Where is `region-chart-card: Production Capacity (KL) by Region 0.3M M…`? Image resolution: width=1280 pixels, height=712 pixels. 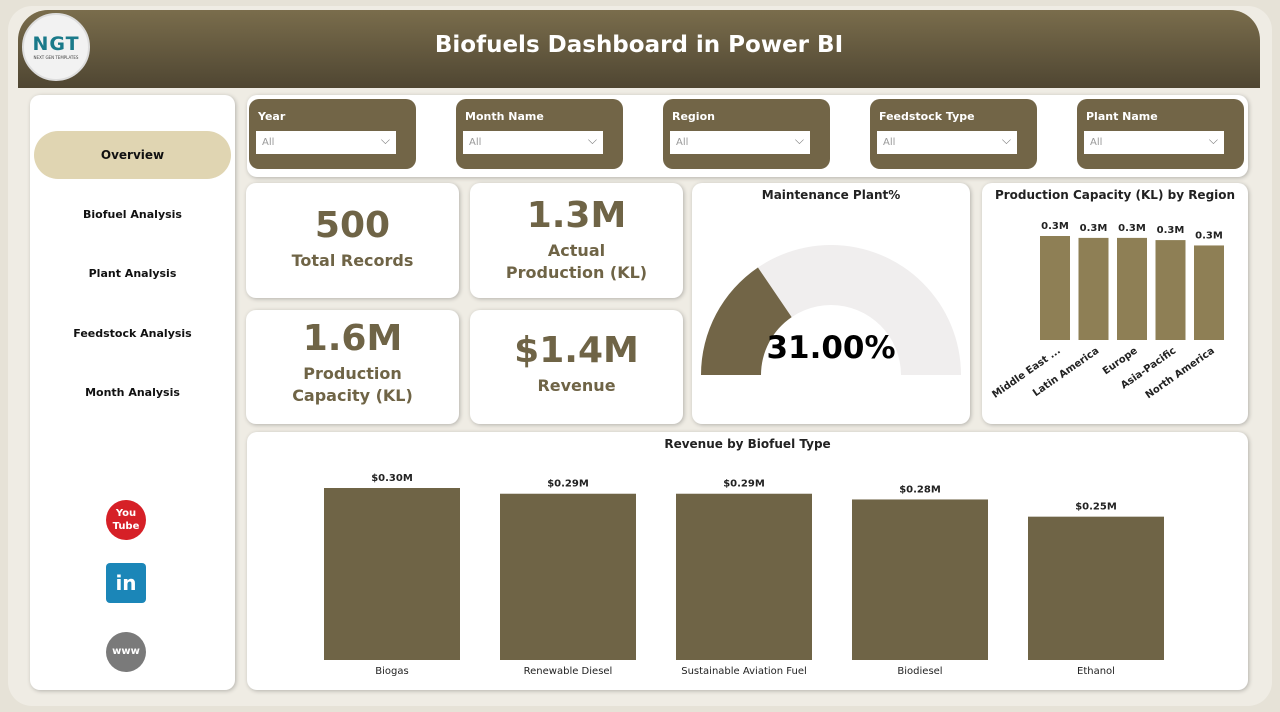
region-chart-card: Production Capacity (KL) by Region 0.3M M… is located at coordinates (1115, 303).